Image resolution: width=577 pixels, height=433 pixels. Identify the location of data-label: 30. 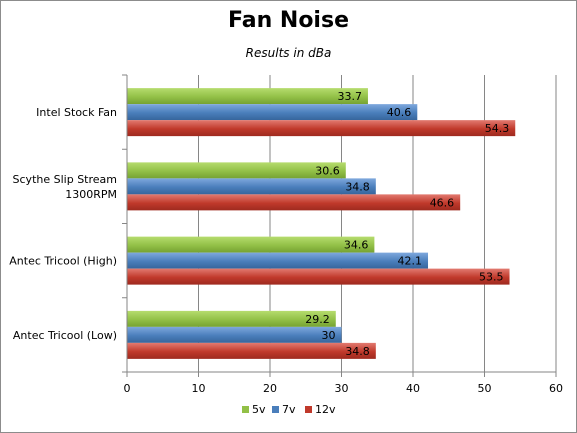
(329, 335).